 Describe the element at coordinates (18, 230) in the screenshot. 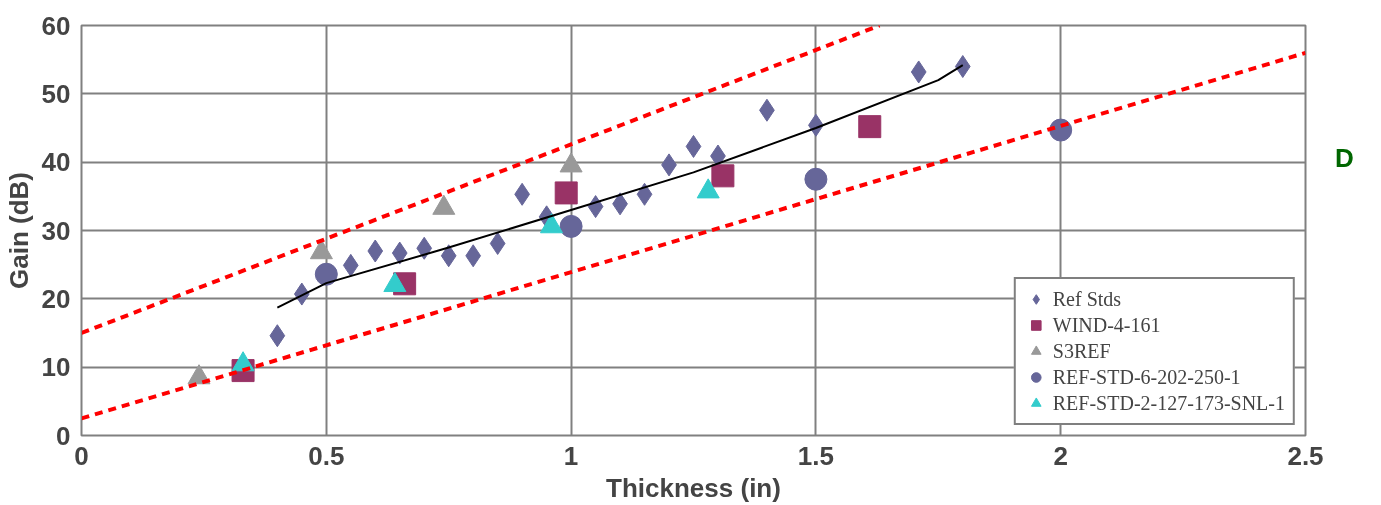

I see `y-axis-title: Gain (dB)` at that location.